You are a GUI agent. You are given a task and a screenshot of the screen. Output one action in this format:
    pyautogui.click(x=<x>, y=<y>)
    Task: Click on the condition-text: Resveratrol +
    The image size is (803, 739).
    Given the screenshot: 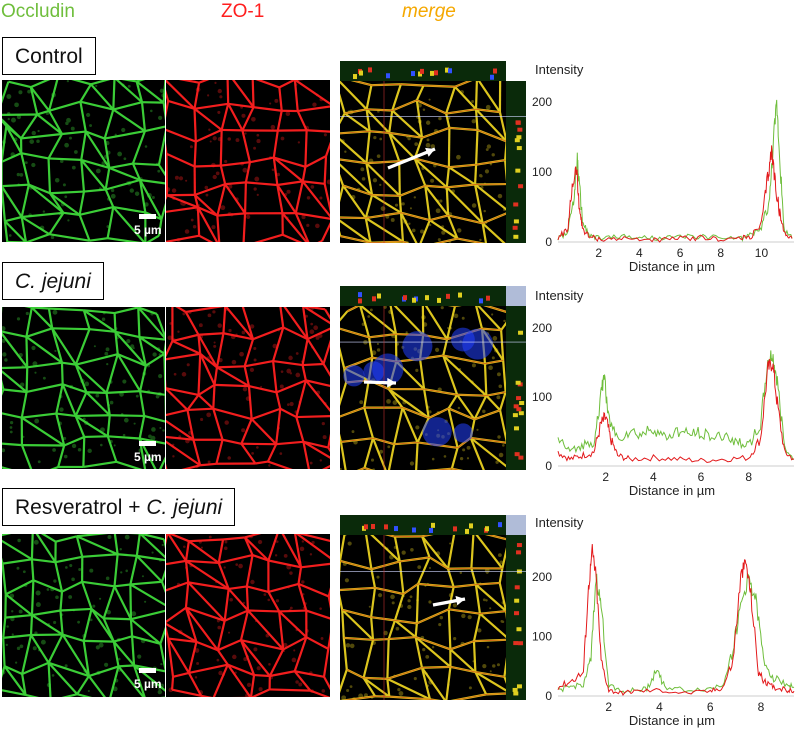 What is the action you would take?
    pyautogui.click(x=80, y=507)
    